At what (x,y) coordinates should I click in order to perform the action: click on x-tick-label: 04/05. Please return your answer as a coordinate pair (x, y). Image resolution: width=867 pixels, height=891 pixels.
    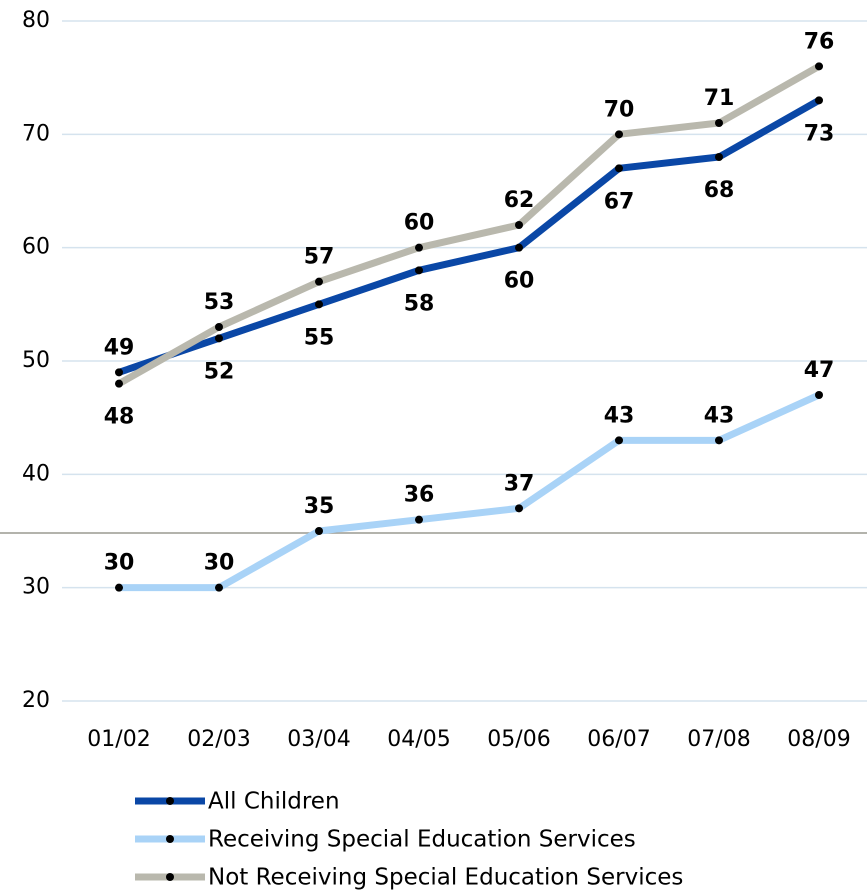
    Looking at the image, I should click on (418, 739).